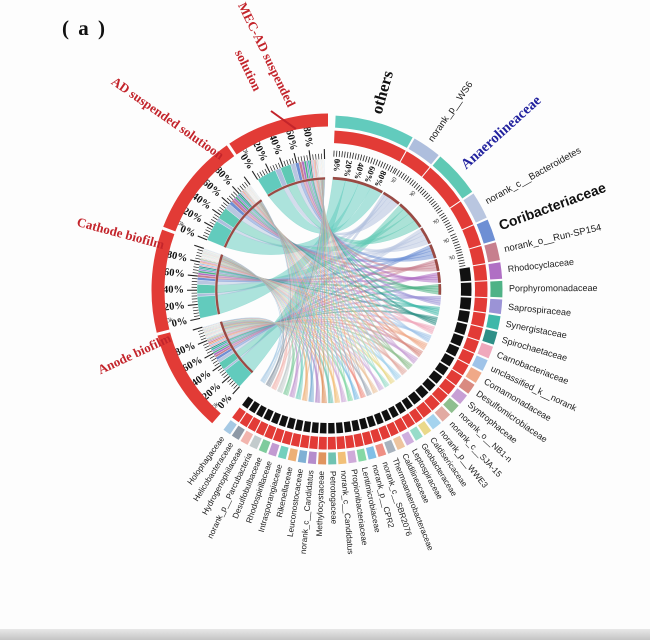  I want to click on taxon-label: Saprospiraceae, so click(540, 310).